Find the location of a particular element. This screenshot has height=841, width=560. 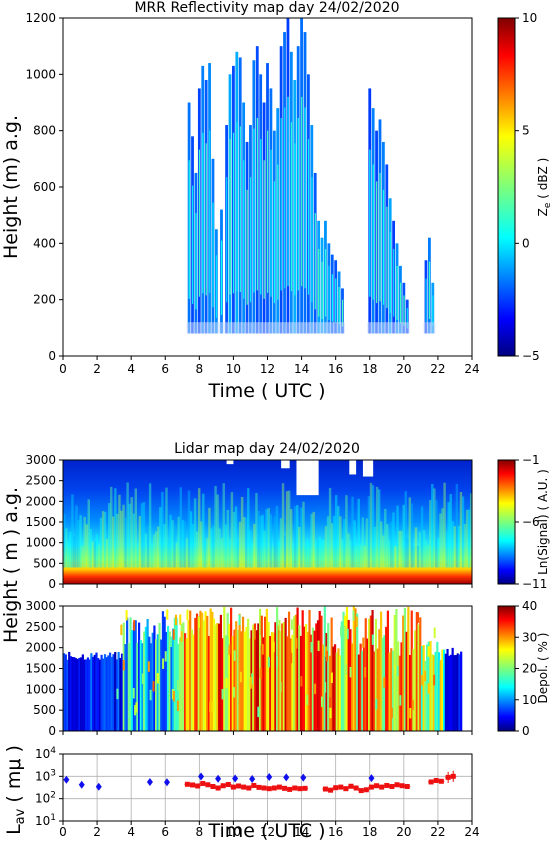

mrr-x-tick-label: 10 is located at coordinates (233, 369).